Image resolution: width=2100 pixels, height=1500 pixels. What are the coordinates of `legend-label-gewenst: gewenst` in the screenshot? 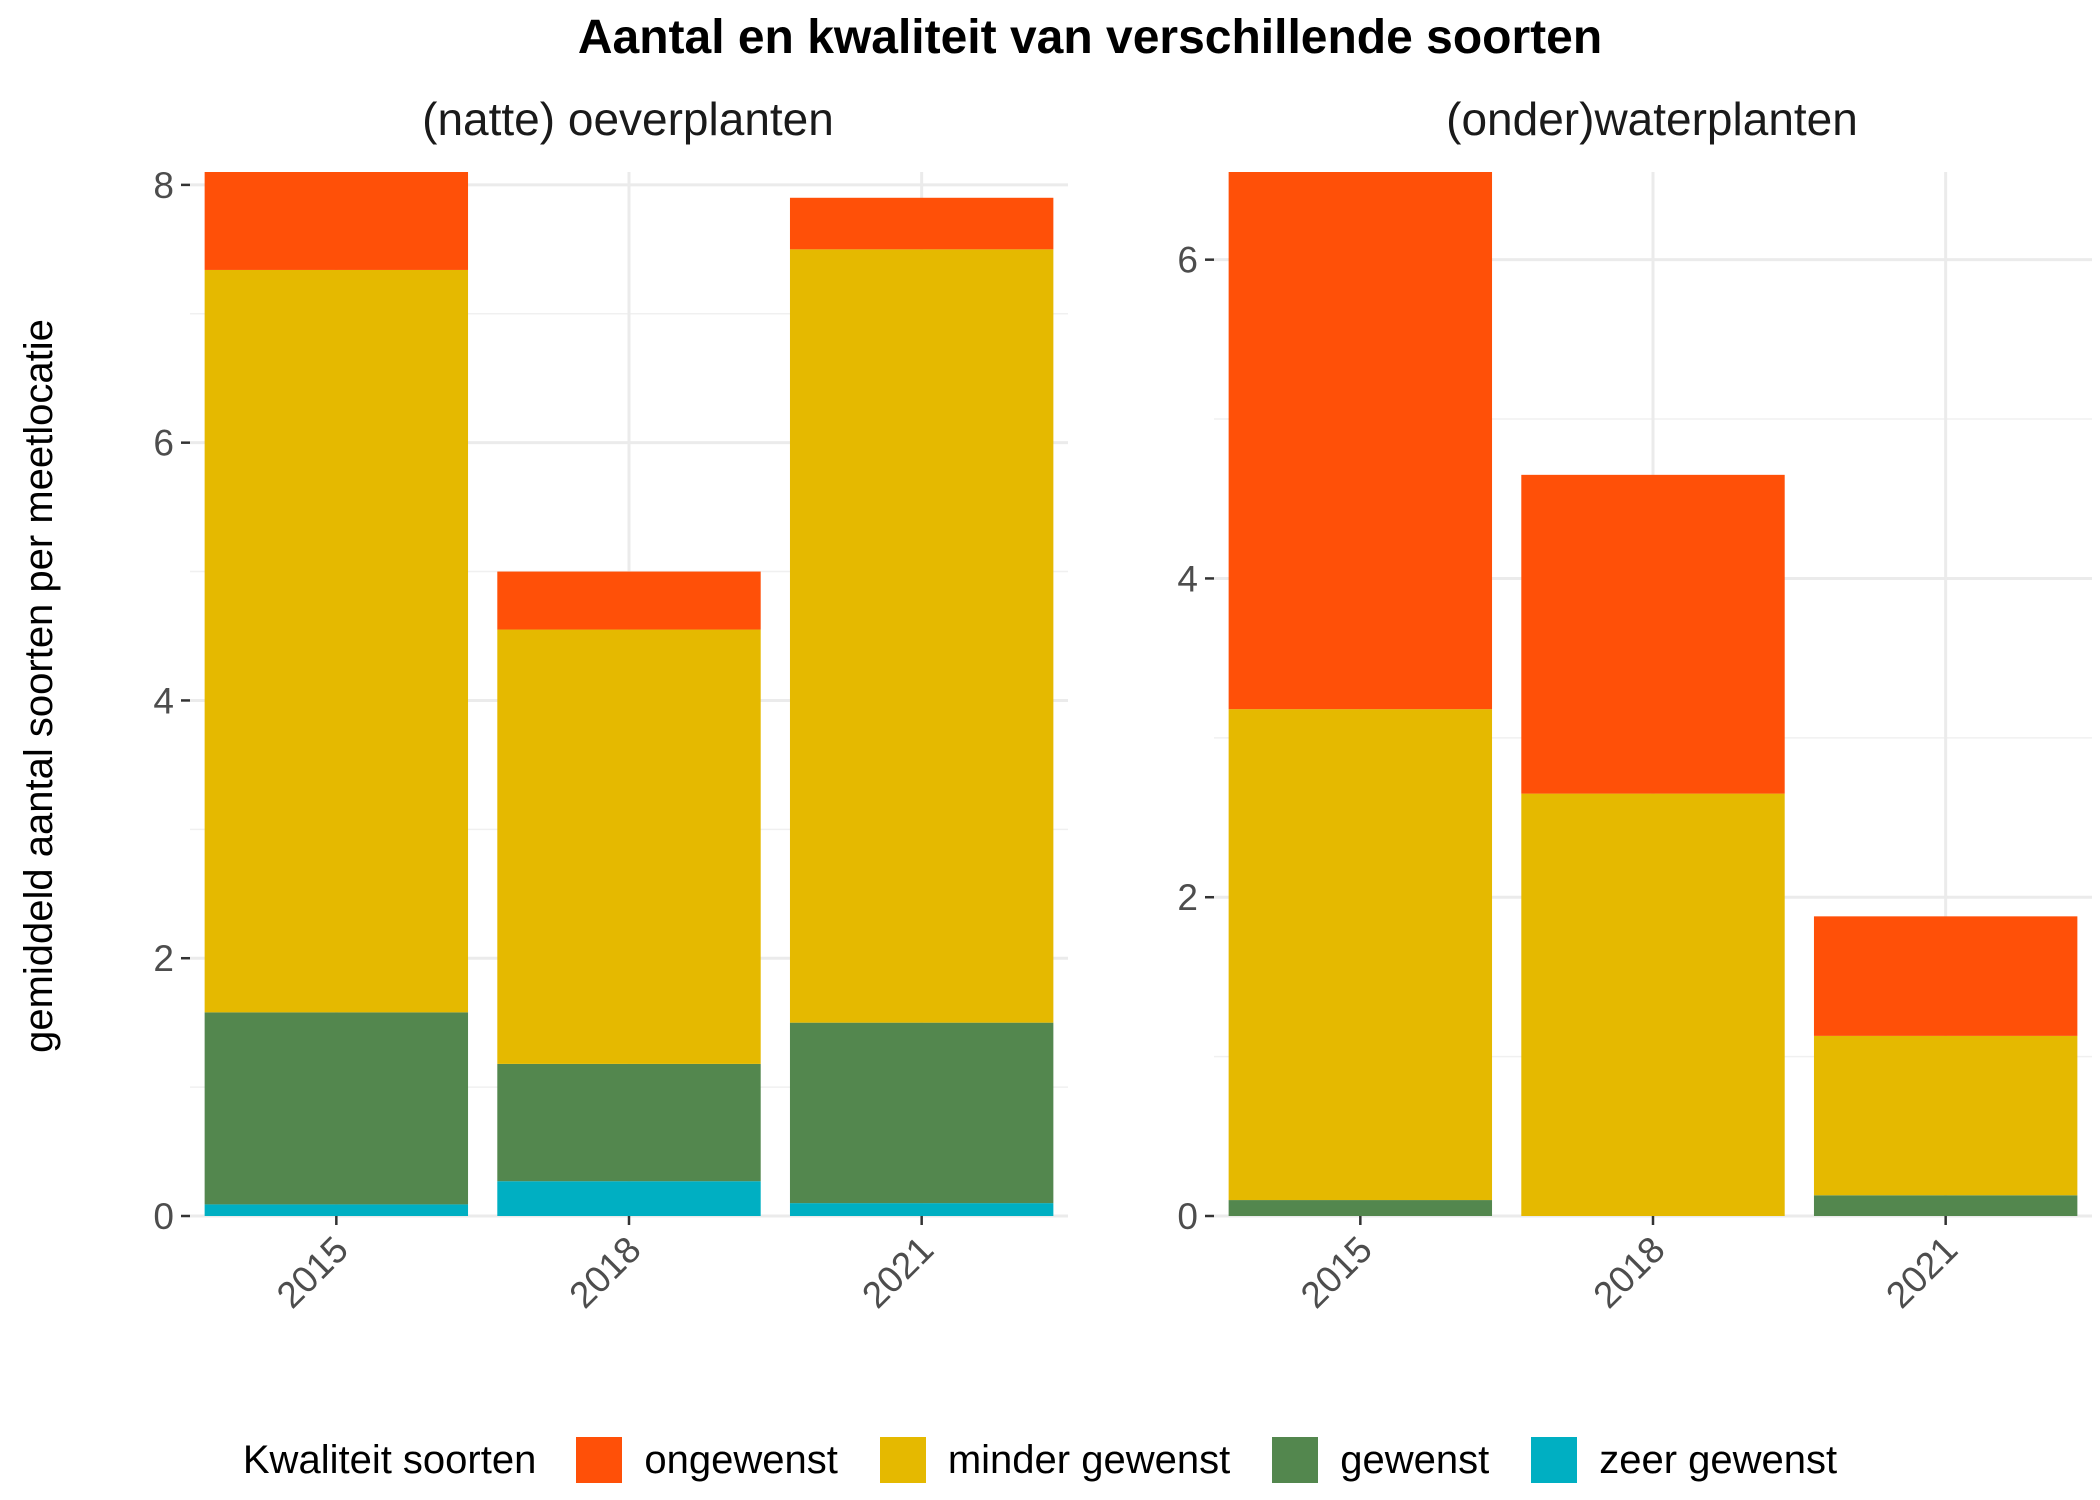 It's located at (1415, 1459).